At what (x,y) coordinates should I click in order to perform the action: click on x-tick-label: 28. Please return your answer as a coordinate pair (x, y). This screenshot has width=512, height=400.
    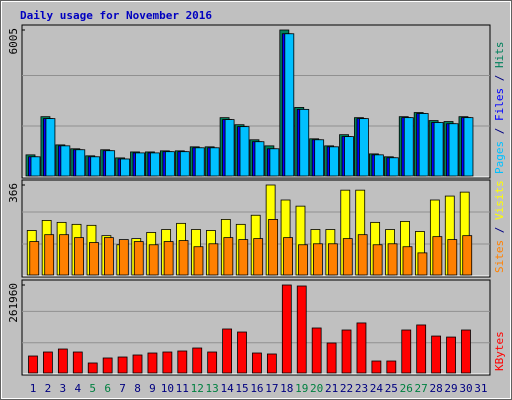
    Looking at the image, I should click on (435, 388).